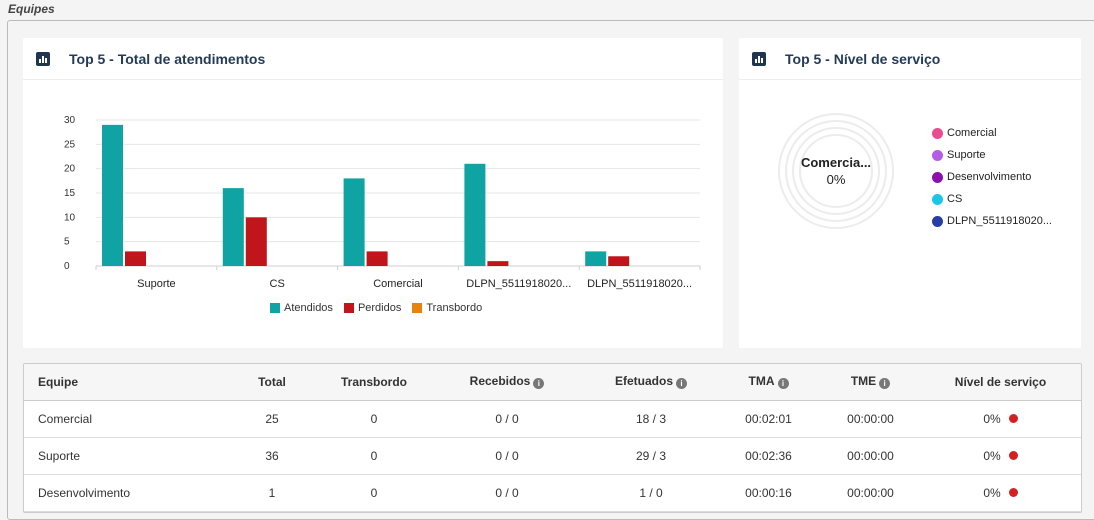 The height and width of the screenshot is (520, 1094). Describe the element at coordinates (272, 382) in the screenshot. I see `col-total: Total` at that location.